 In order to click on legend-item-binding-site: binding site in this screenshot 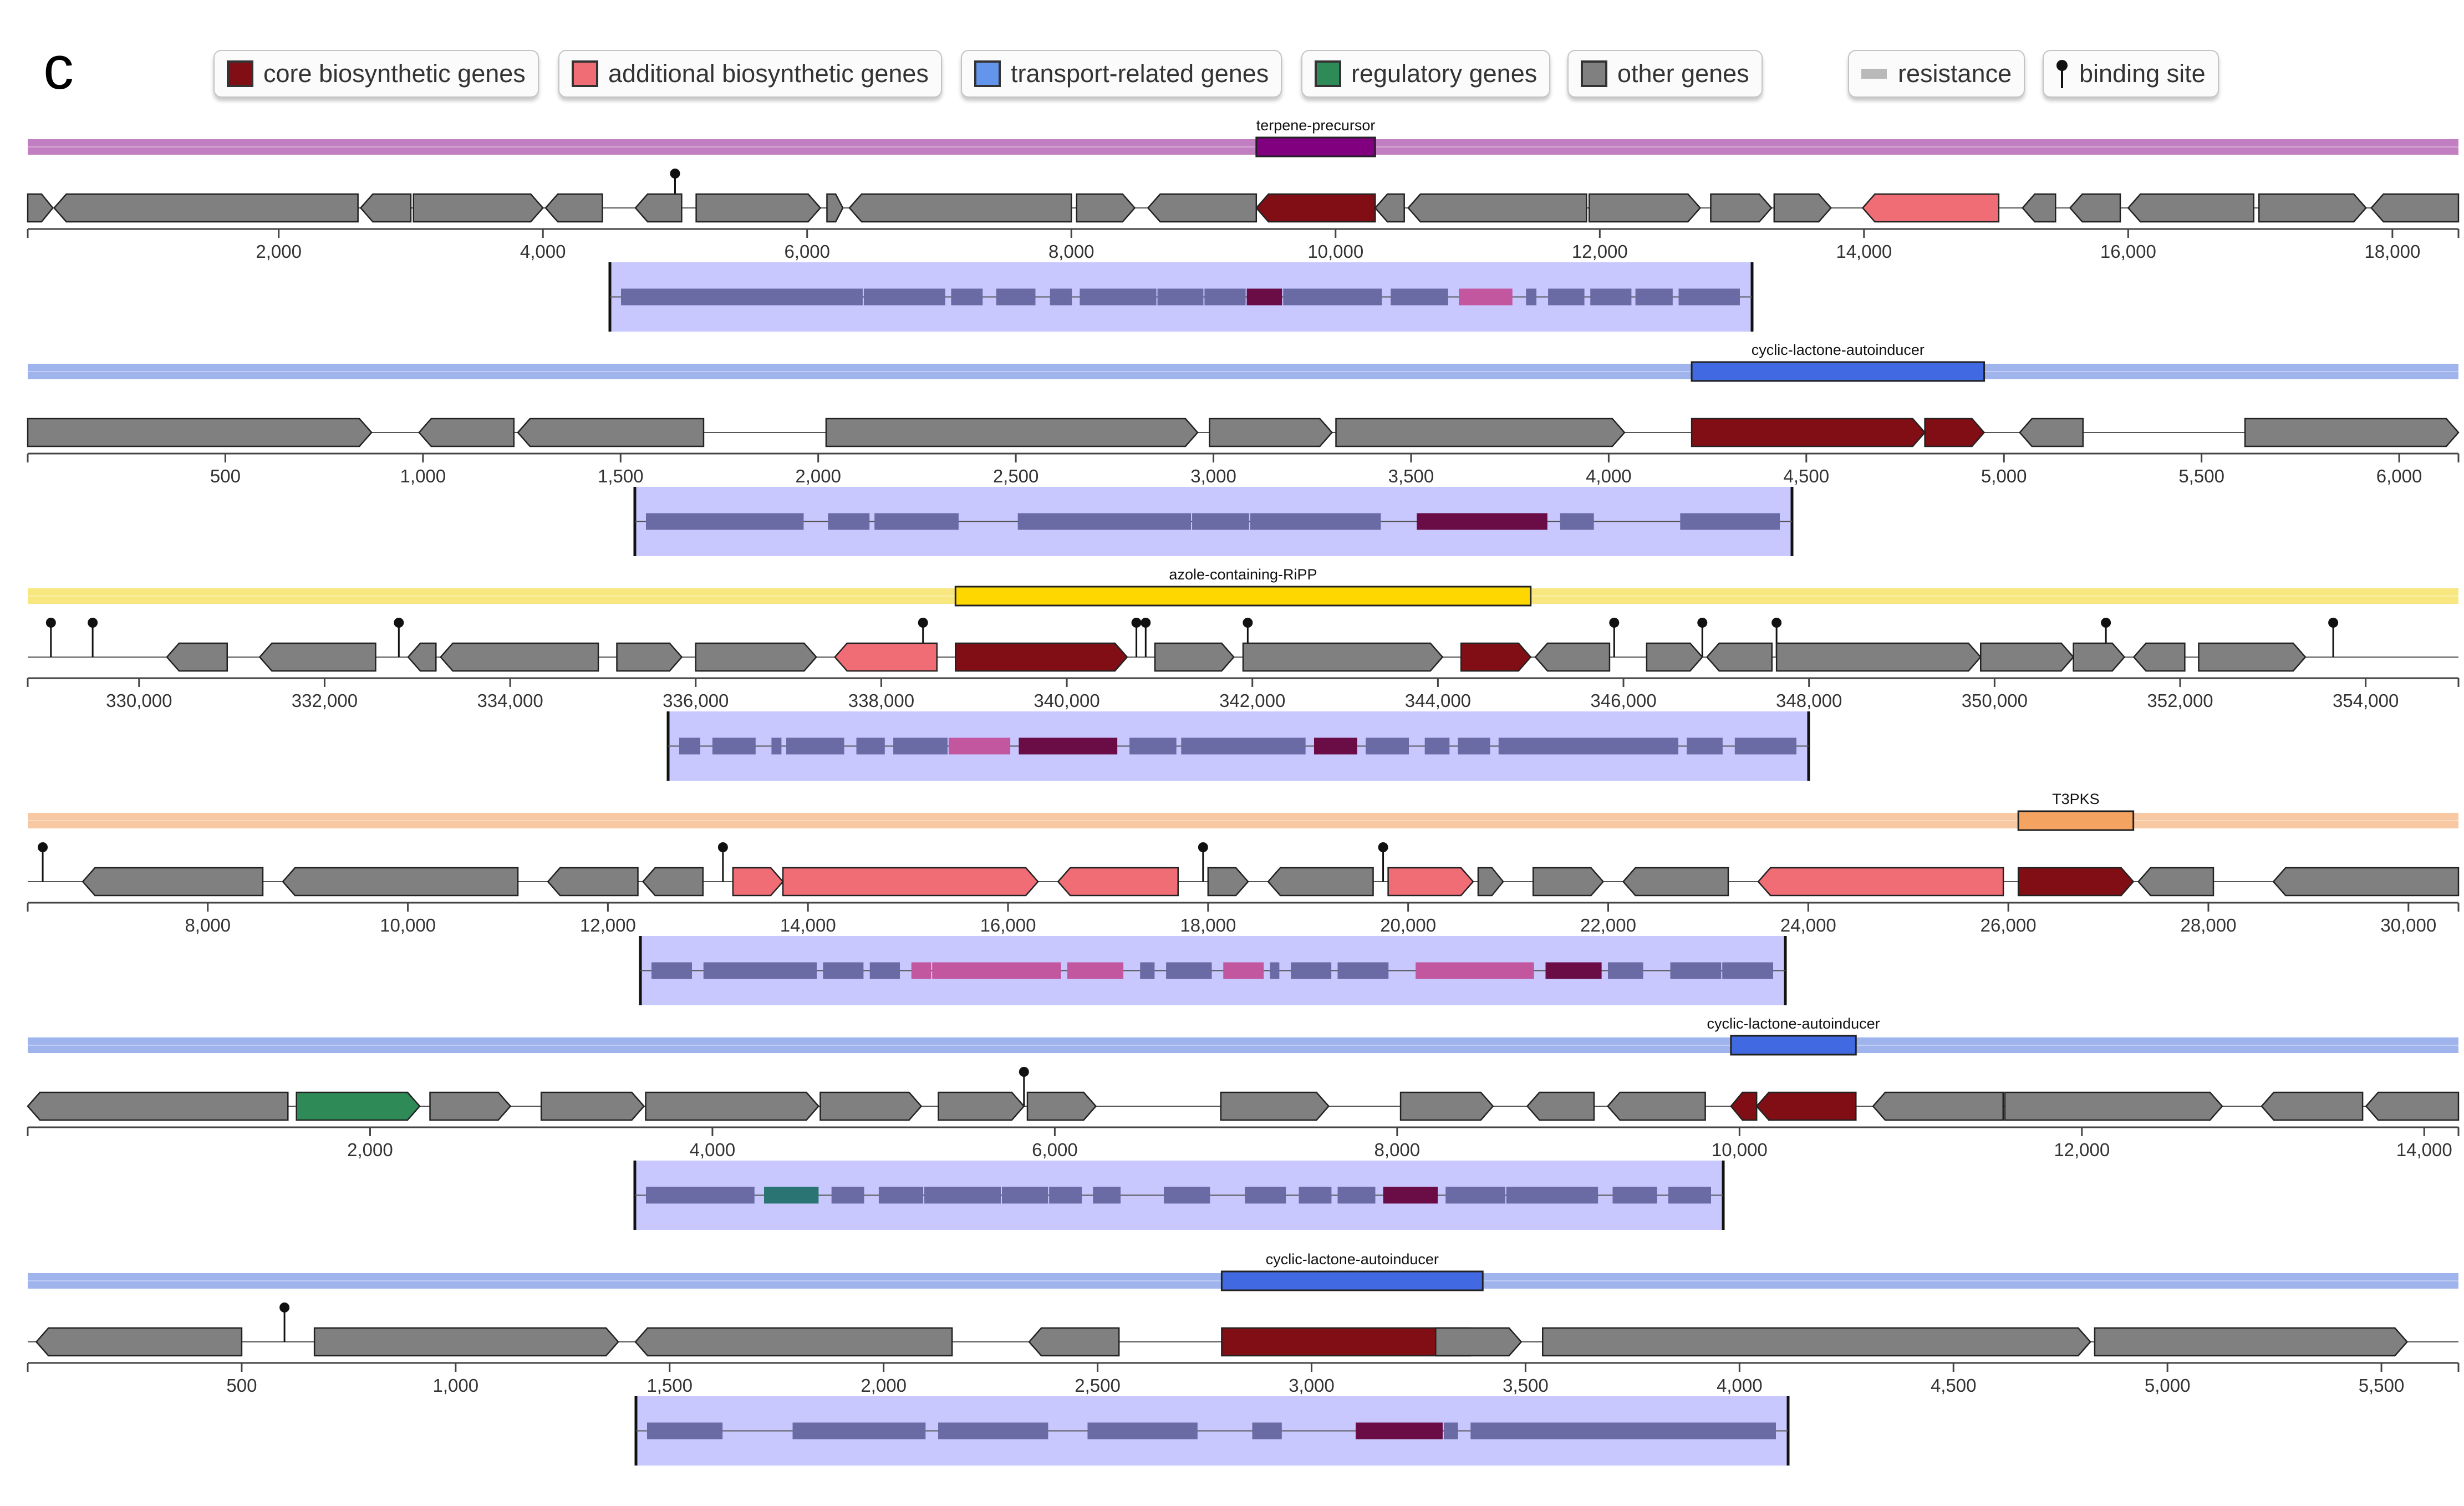, I will do `click(2131, 74)`.